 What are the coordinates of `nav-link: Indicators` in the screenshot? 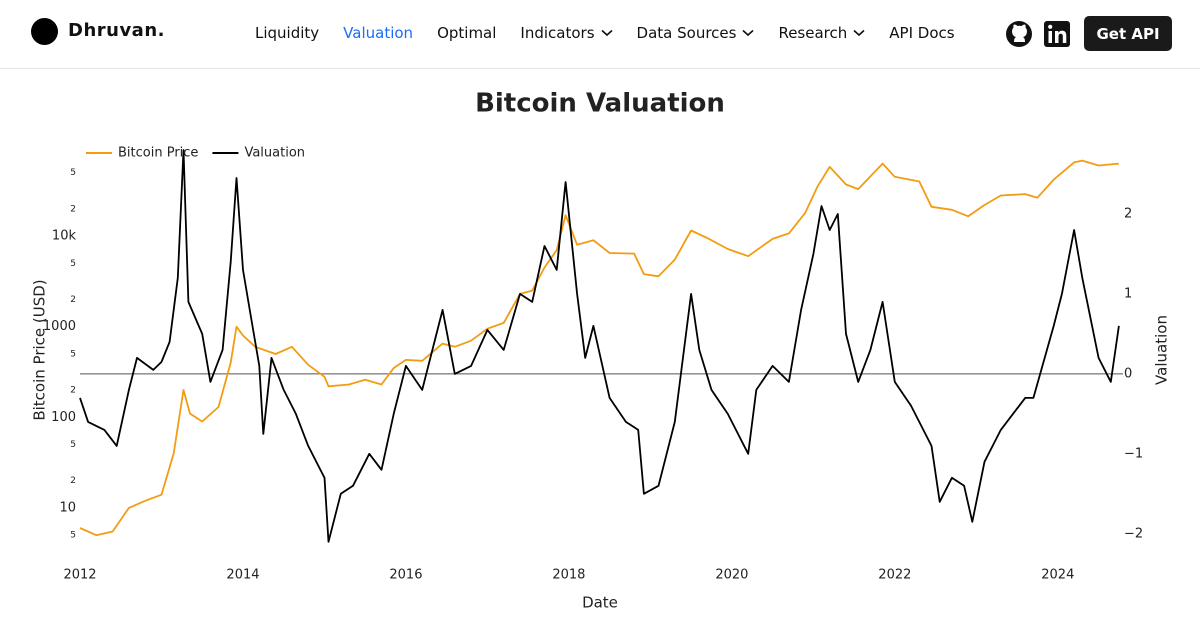 It's located at (566, 33).